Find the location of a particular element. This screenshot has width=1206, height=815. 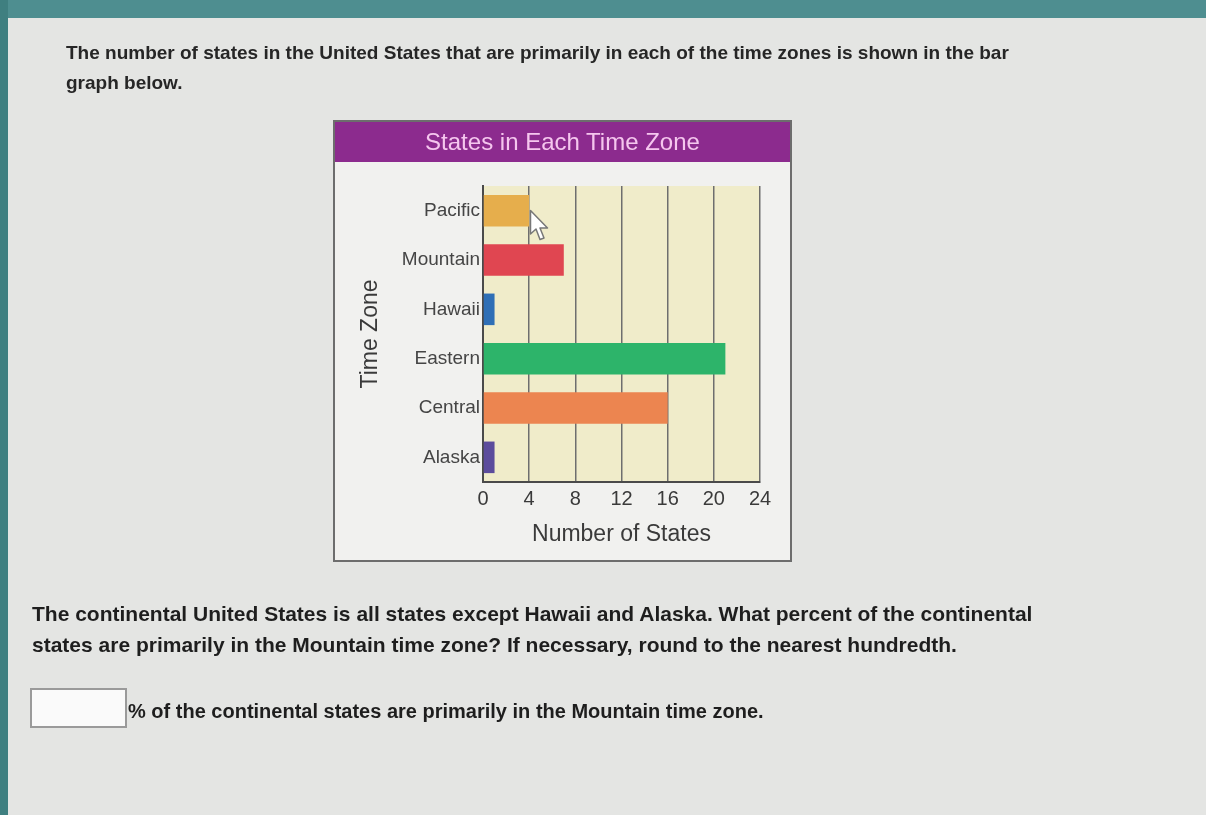

x-tick-label: 8 is located at coordinates (575, 497).